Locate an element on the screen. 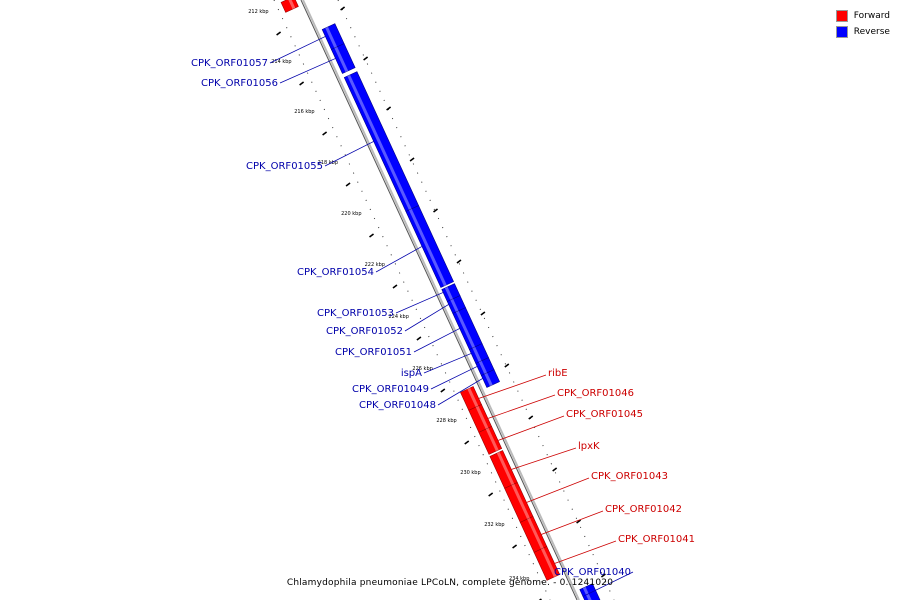  gene-label: CPK_ORF01042 is located at coordinates (643, 509).